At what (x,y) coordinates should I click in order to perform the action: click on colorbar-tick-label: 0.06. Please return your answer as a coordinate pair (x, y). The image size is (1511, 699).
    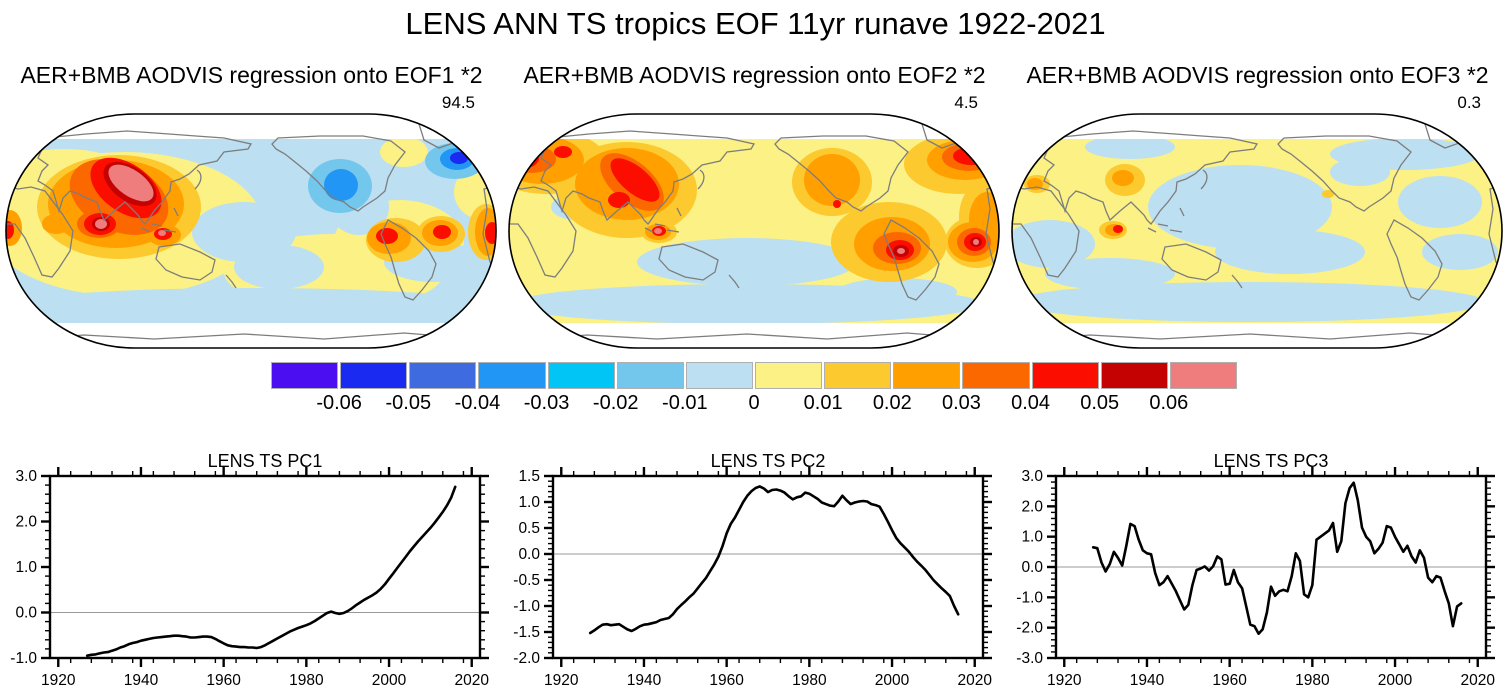
    Looking at the image, I should click on (1169, 403).